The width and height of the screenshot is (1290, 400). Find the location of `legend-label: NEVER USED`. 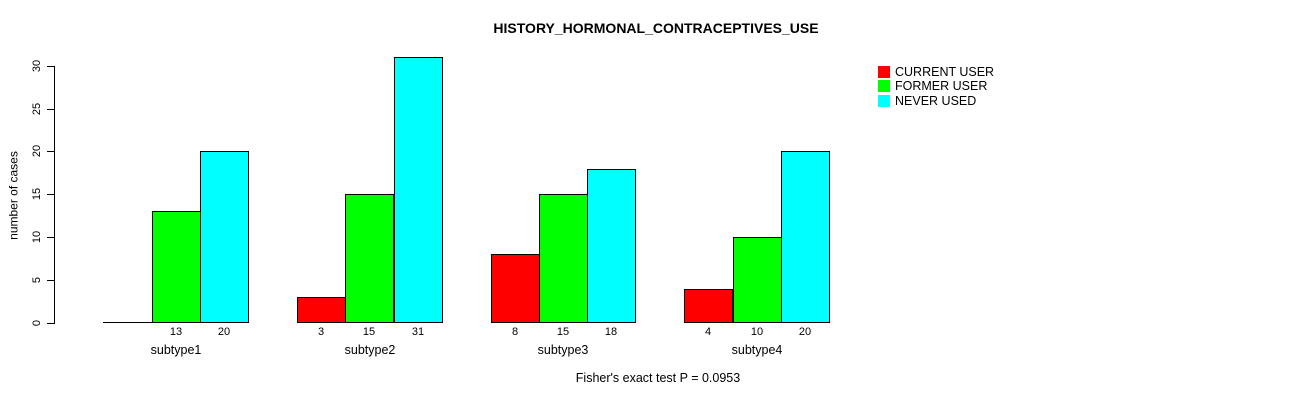

legend-label: NEVER USED is located at coordinates (936, 100).